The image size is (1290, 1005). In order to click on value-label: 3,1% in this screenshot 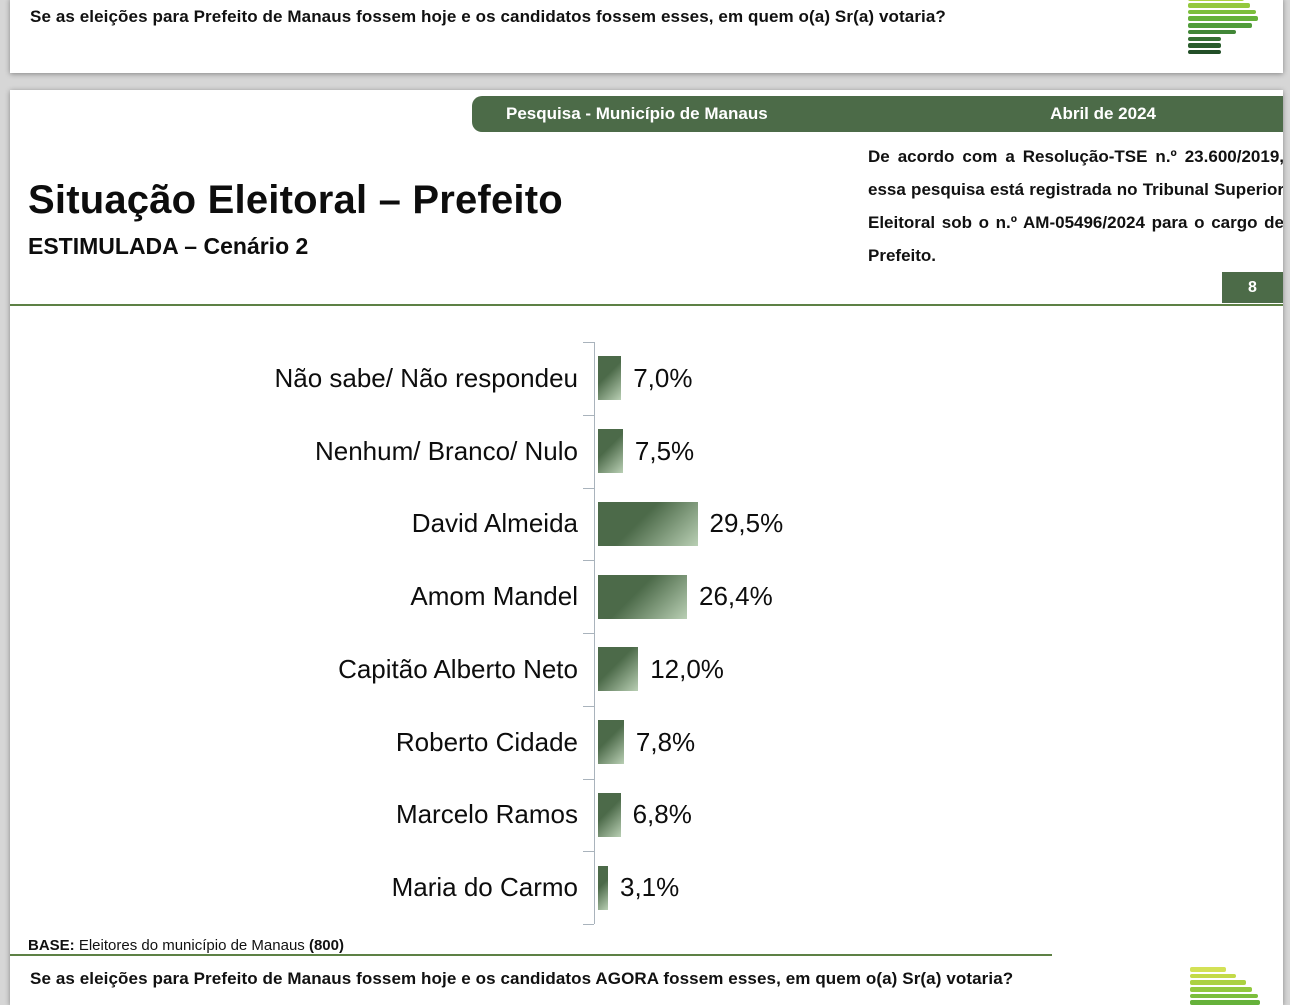, I will do `click(650, 887)`.